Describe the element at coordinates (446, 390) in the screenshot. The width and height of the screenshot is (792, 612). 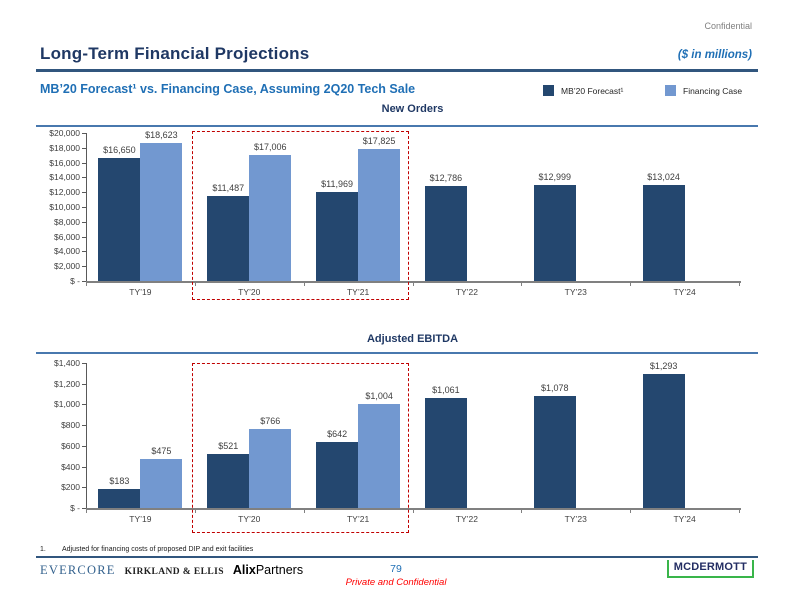
I see `bar-value-label: $1,061` at that location.